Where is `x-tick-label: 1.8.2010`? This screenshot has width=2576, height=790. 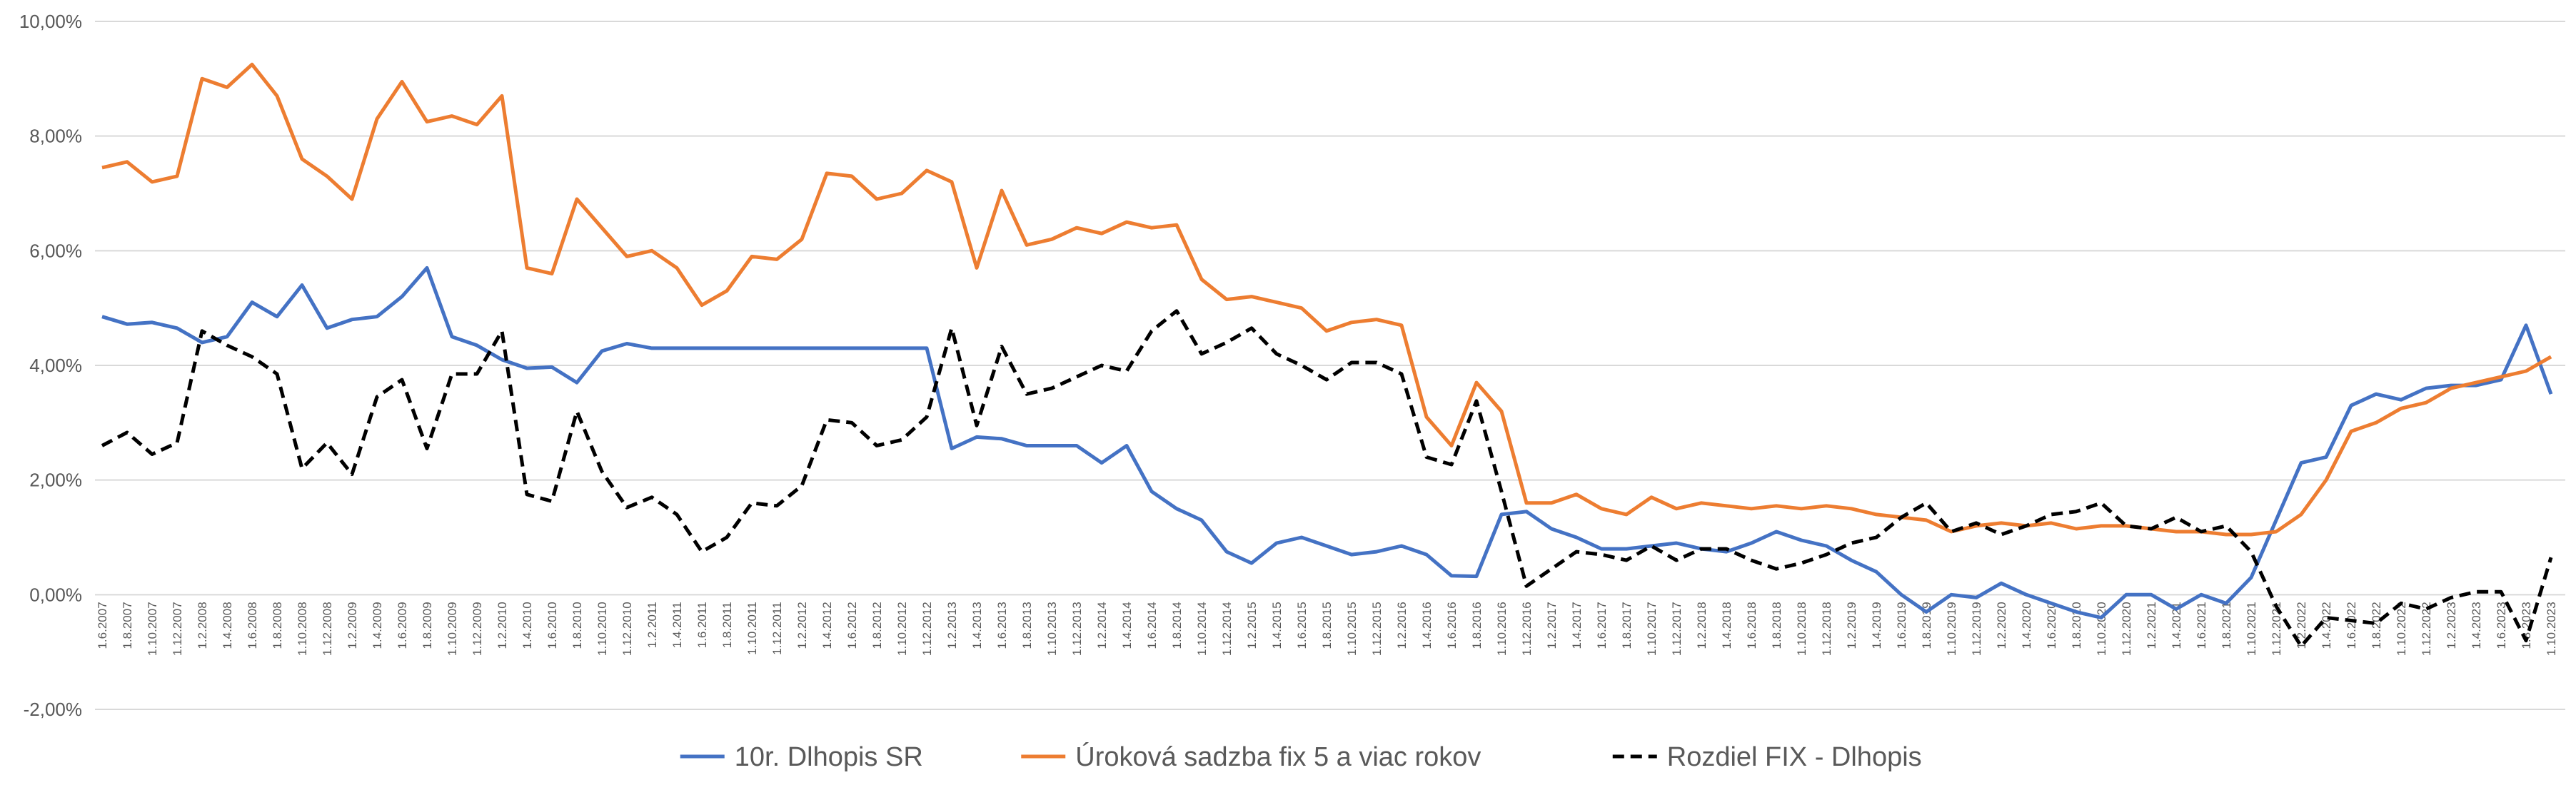 x-tick-label: 1.8.2010 is located at coordinates (577, 625).